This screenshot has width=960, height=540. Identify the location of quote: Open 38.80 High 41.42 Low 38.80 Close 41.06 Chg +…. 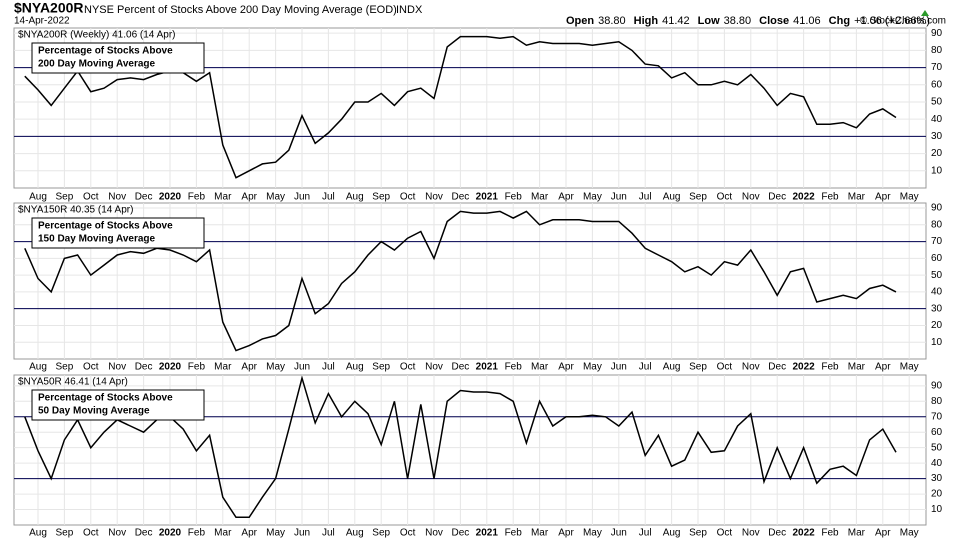
(748, 21).